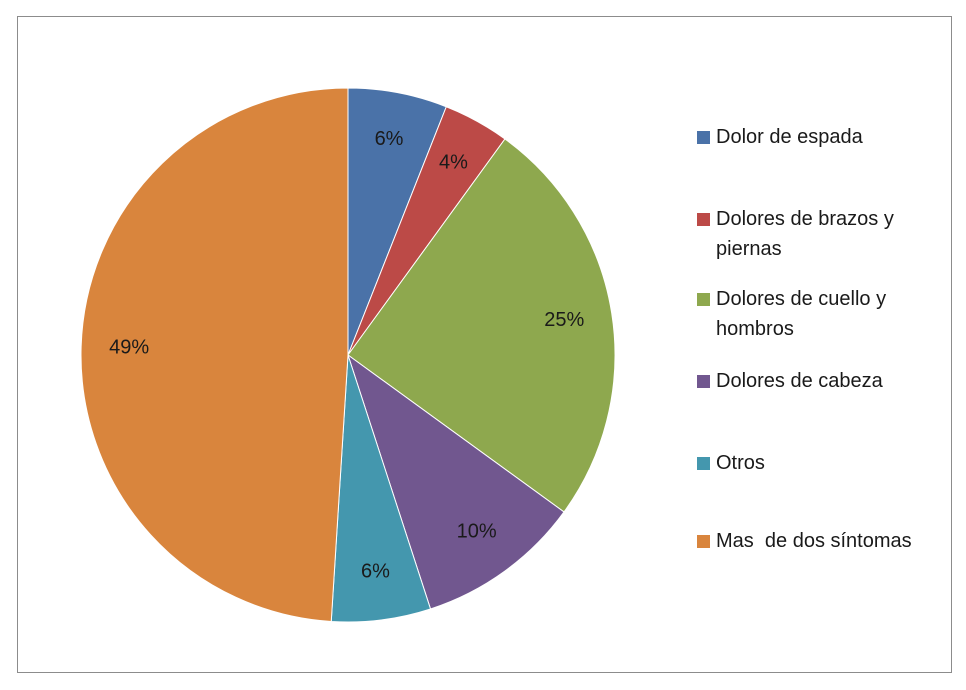 Image resolution: width=966 pixels, height=690 pixels. Describe the element at coordinates (808, 234) in the screenshot. I see `legend-label: Dolores de brazos y piernas` at that location.